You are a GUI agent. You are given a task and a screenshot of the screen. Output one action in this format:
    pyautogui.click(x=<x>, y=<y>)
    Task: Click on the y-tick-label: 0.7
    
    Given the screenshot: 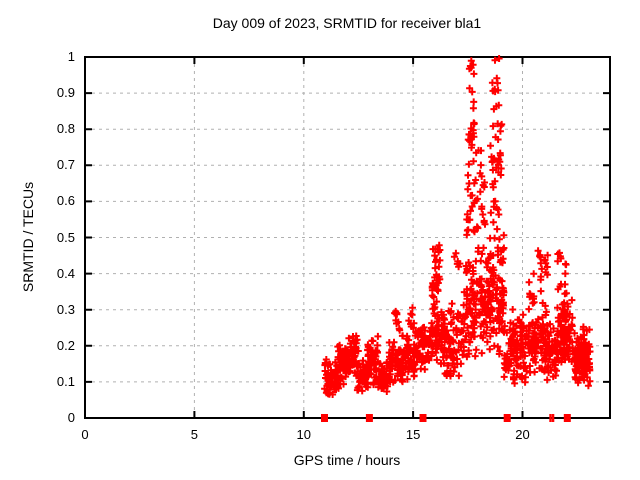 What is the action you would take?
    pyautogui.click(x=65, y=165)
    